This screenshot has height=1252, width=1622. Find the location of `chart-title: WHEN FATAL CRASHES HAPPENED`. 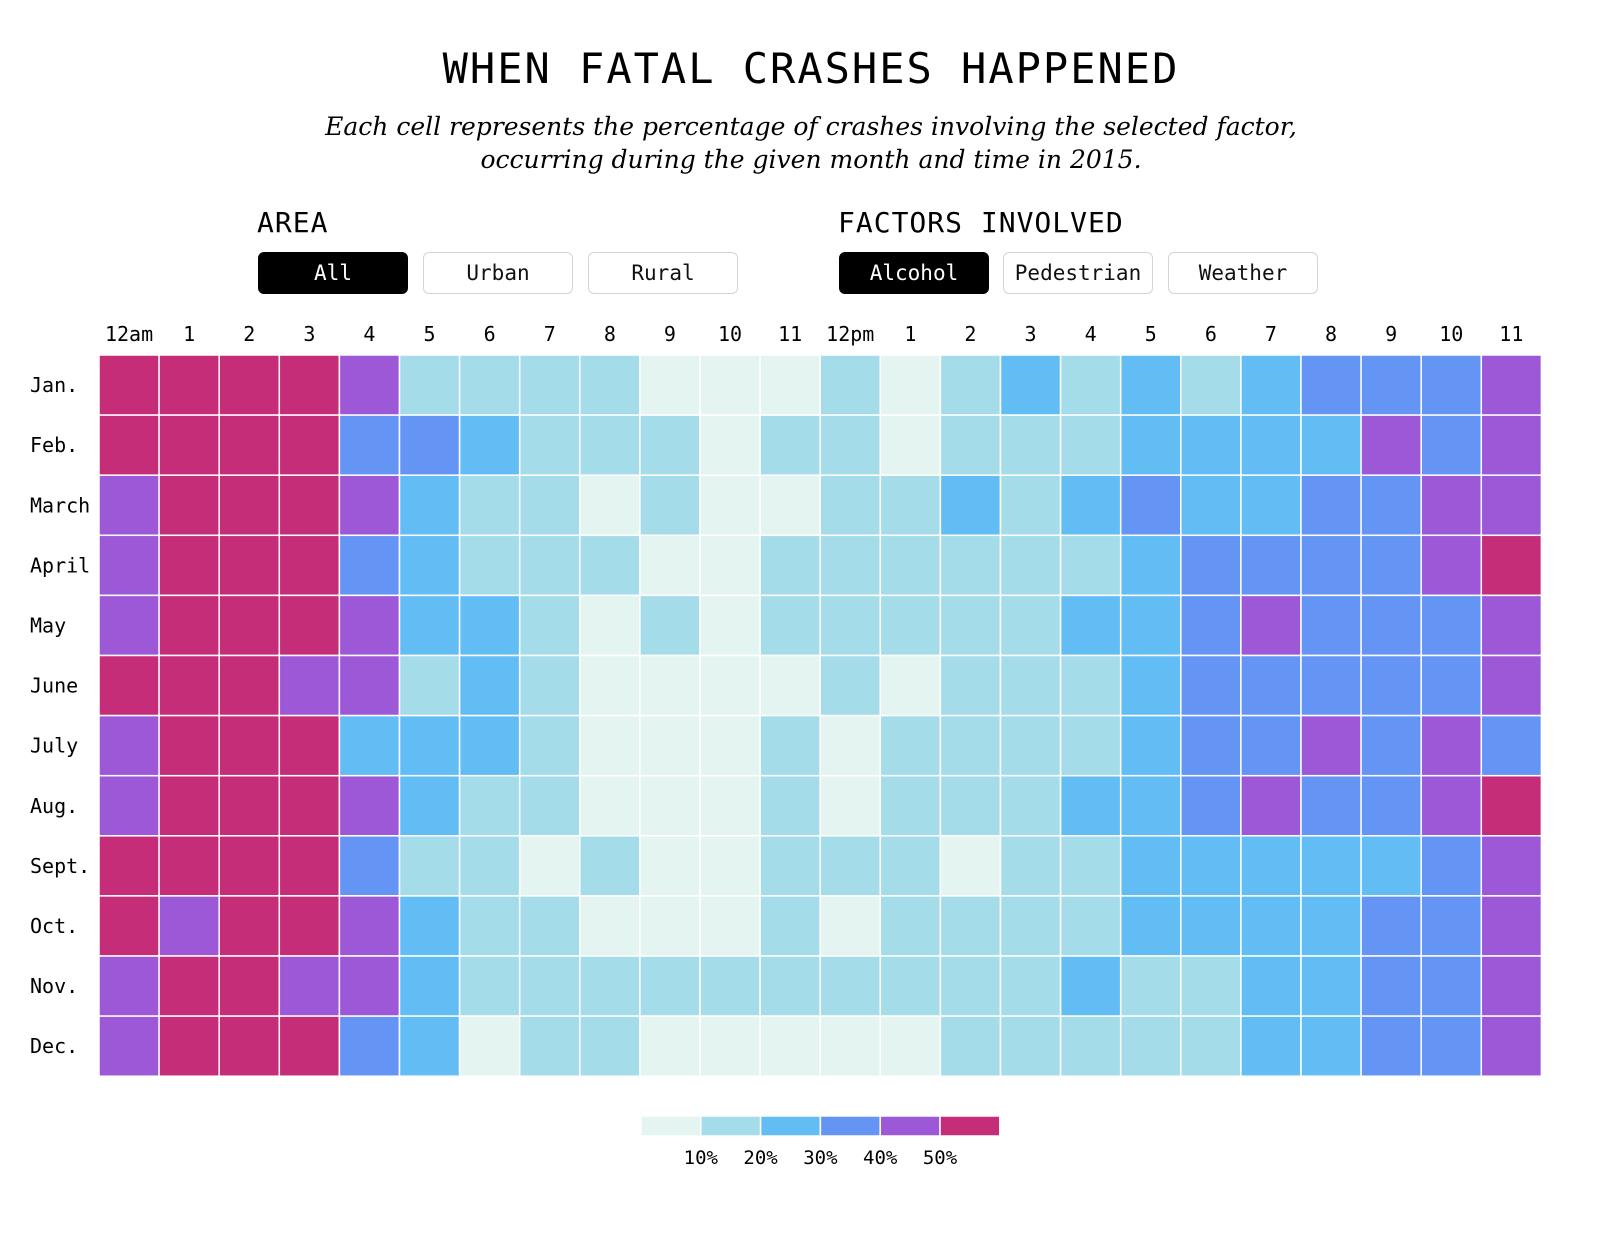

chart-title: WHEN FATAL CRASHES HAPPENED is located at coordinates (811, 68).